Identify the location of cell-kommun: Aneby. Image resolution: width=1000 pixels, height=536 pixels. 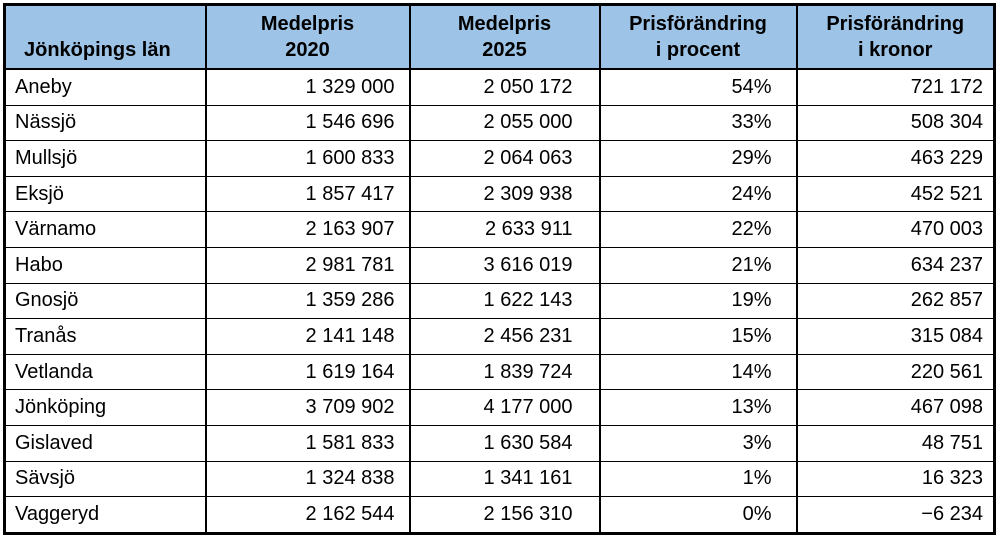
(105, 87).